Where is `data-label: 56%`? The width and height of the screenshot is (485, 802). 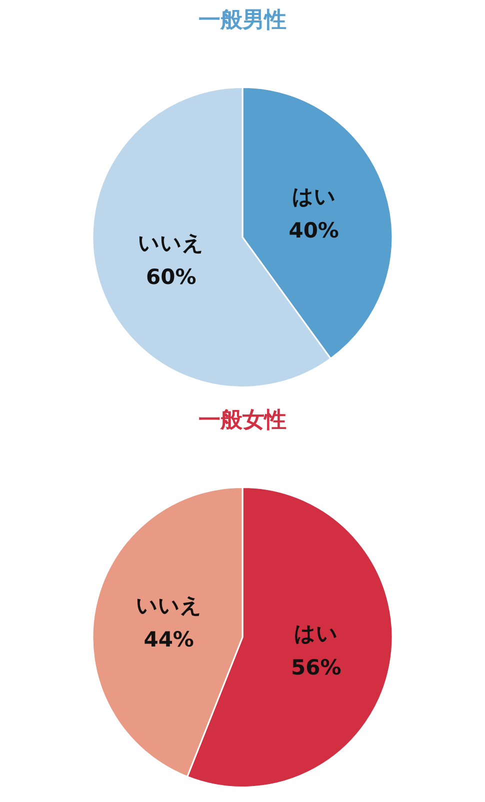 data-label: 56% is located at coordinates (316, 668).